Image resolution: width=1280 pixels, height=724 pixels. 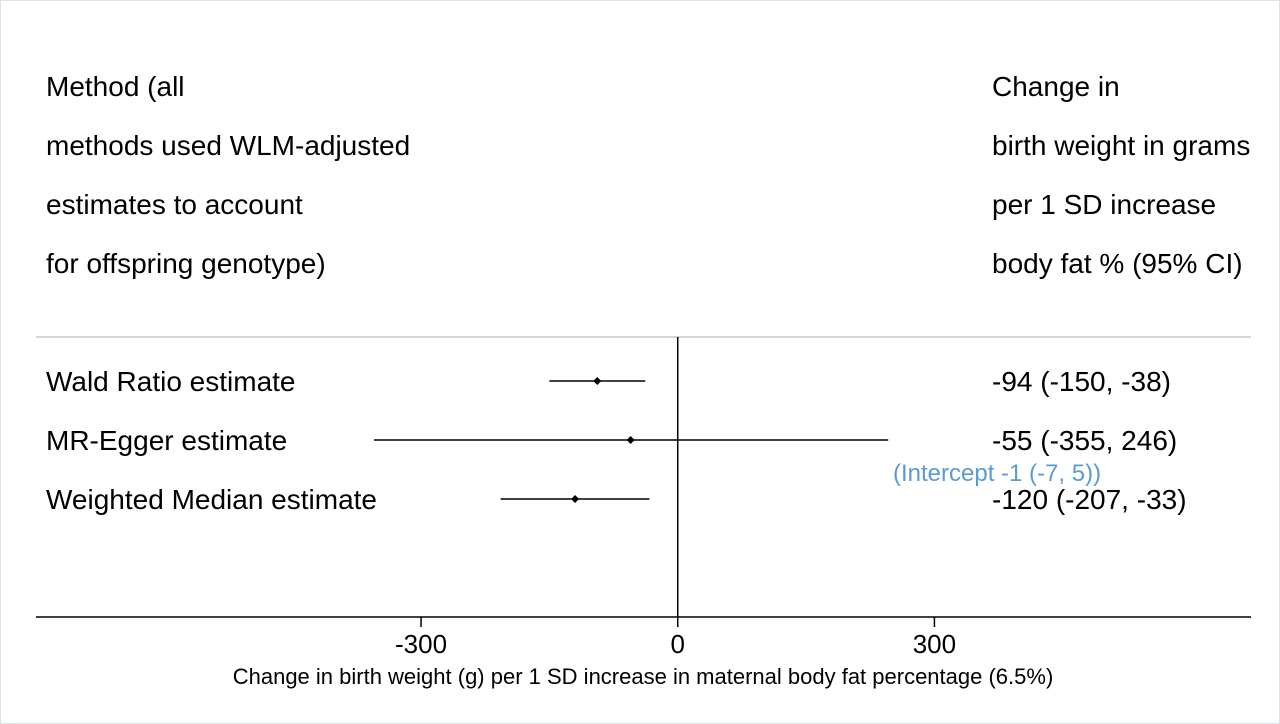 What do you see at coordinates (1117, 263) in the screenshot?
I see `effect-header-line: body fat % (95% CI)` at bounding box center [1117, 263].